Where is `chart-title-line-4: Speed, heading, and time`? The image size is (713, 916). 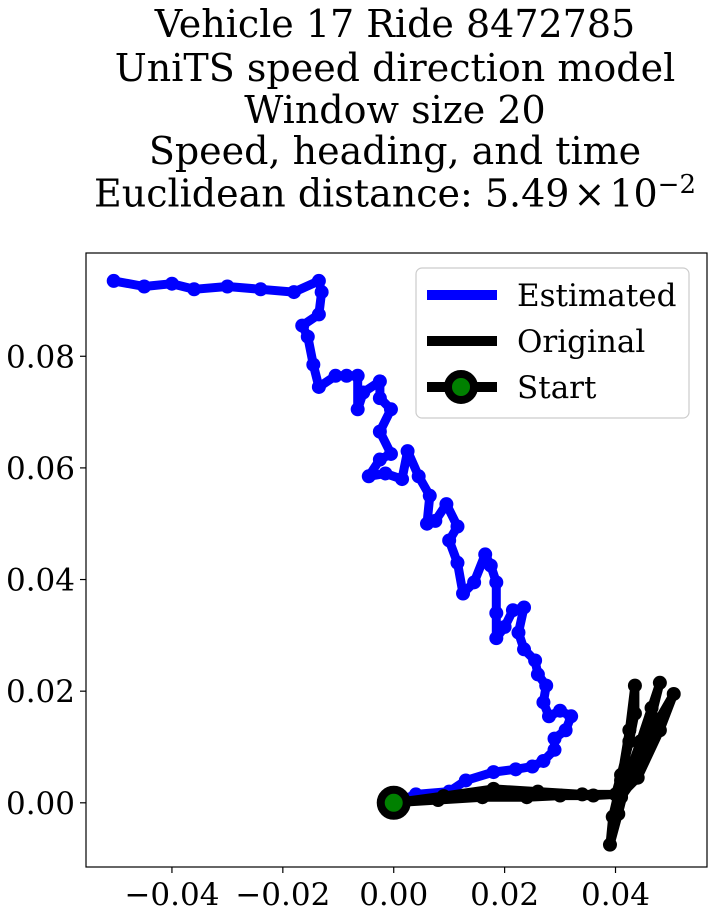 chart-title-line-4: Speed, heading, and time is located at coordinates (395, 151).